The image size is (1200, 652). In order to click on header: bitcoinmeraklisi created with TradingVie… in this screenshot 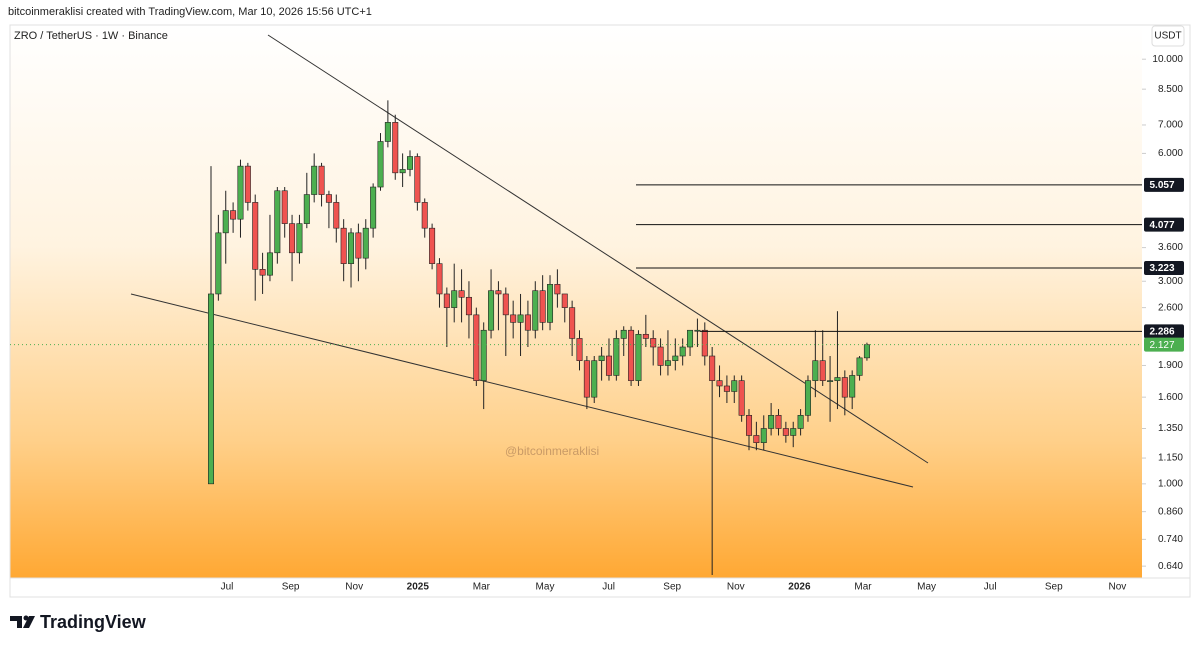, I will do `click(190, 12)`.